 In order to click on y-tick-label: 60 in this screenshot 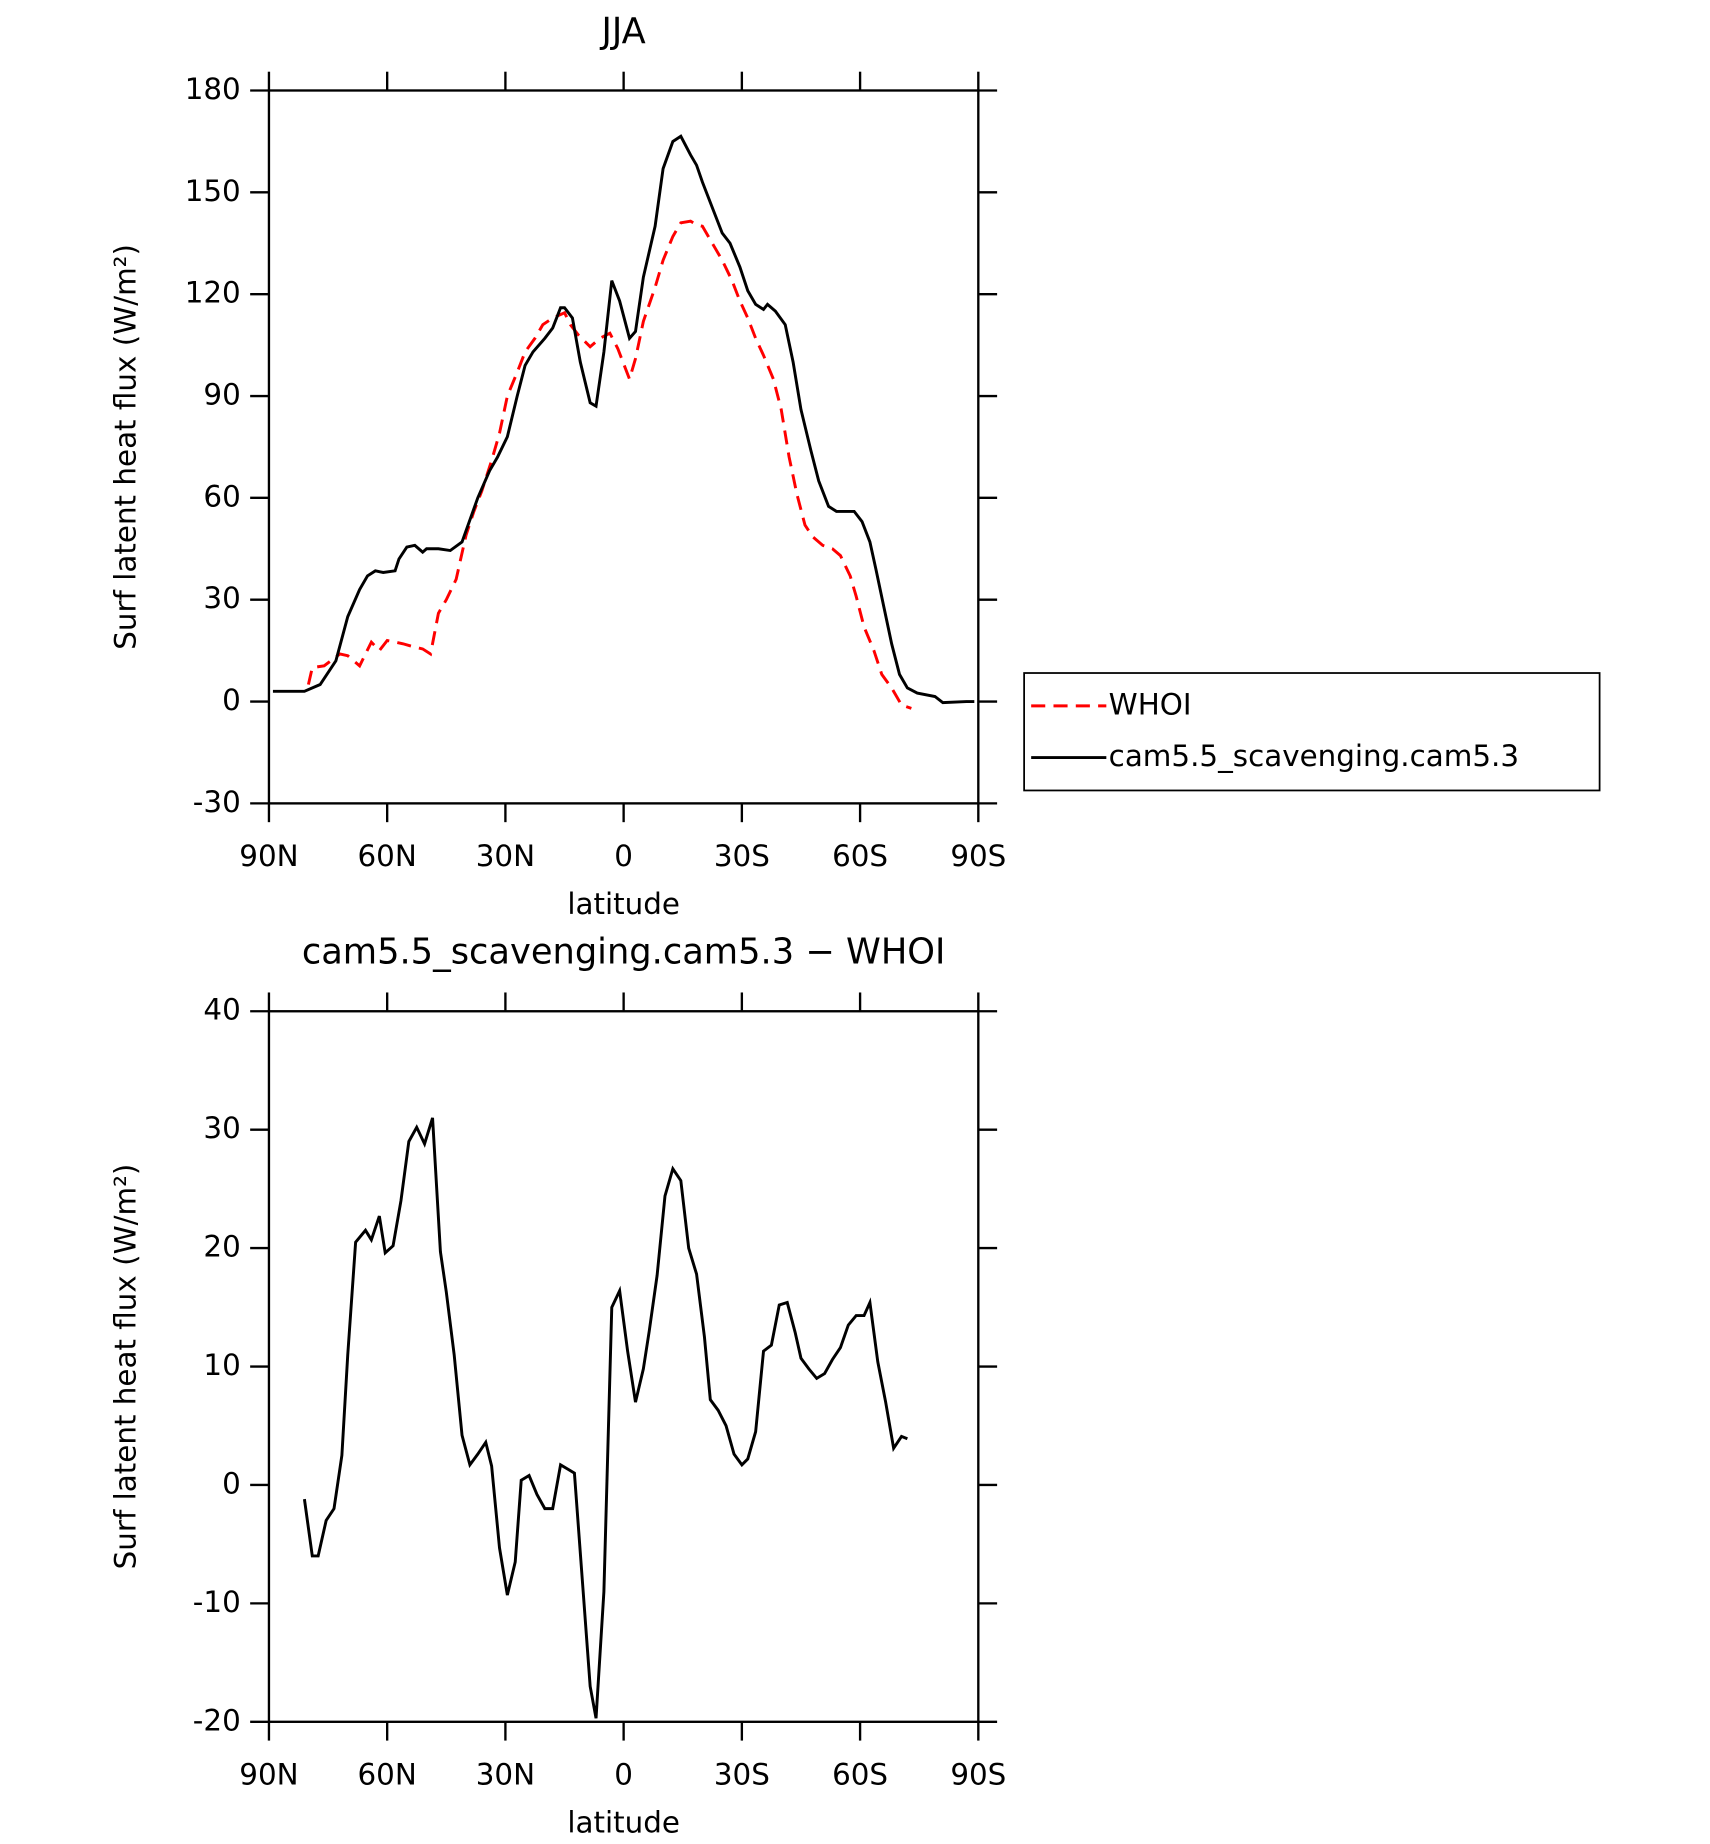, I will do `click(221, 496)`.